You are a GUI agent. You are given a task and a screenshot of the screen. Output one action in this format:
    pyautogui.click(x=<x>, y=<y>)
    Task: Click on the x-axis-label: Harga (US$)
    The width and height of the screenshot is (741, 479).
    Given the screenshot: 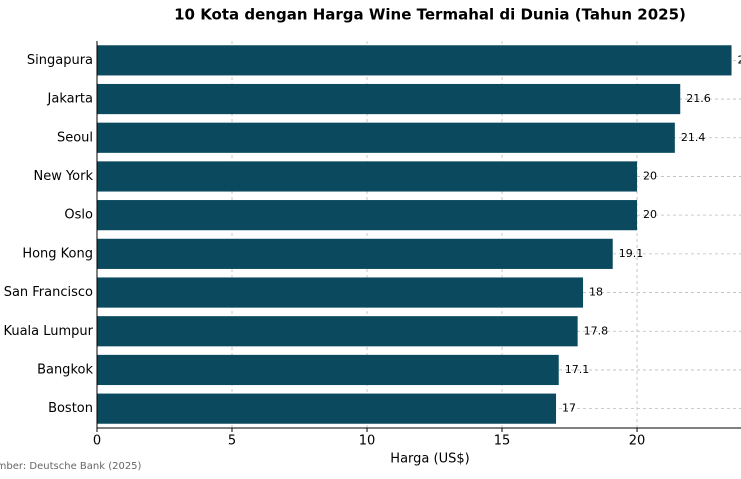 What is the action you would take?
    pyautogui.click(x=429, y=459)
    